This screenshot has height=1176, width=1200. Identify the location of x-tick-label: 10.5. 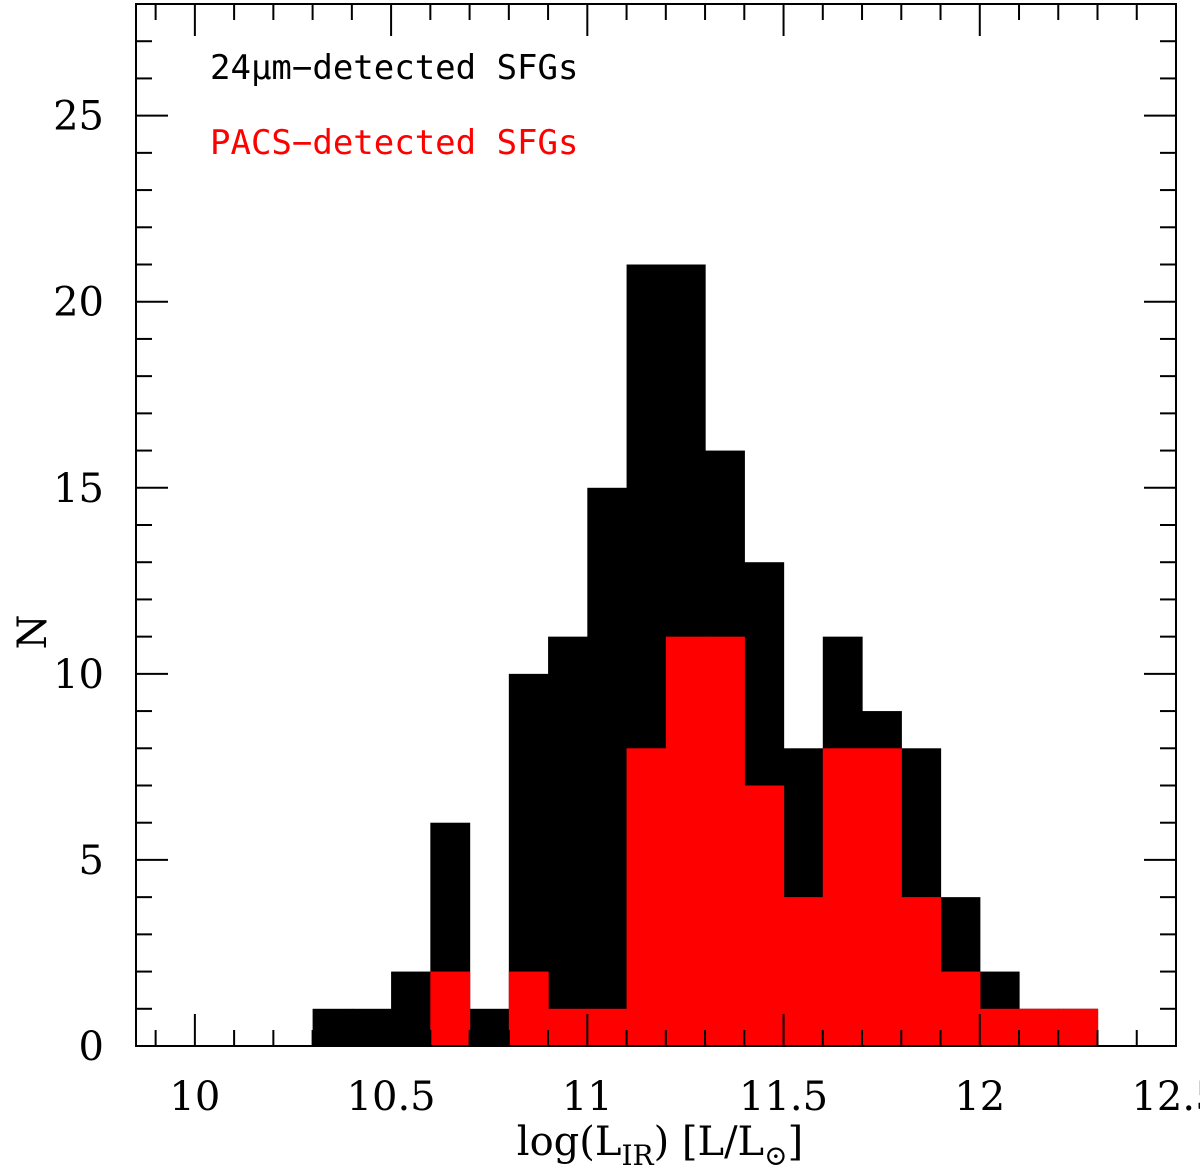
(391, 1097).